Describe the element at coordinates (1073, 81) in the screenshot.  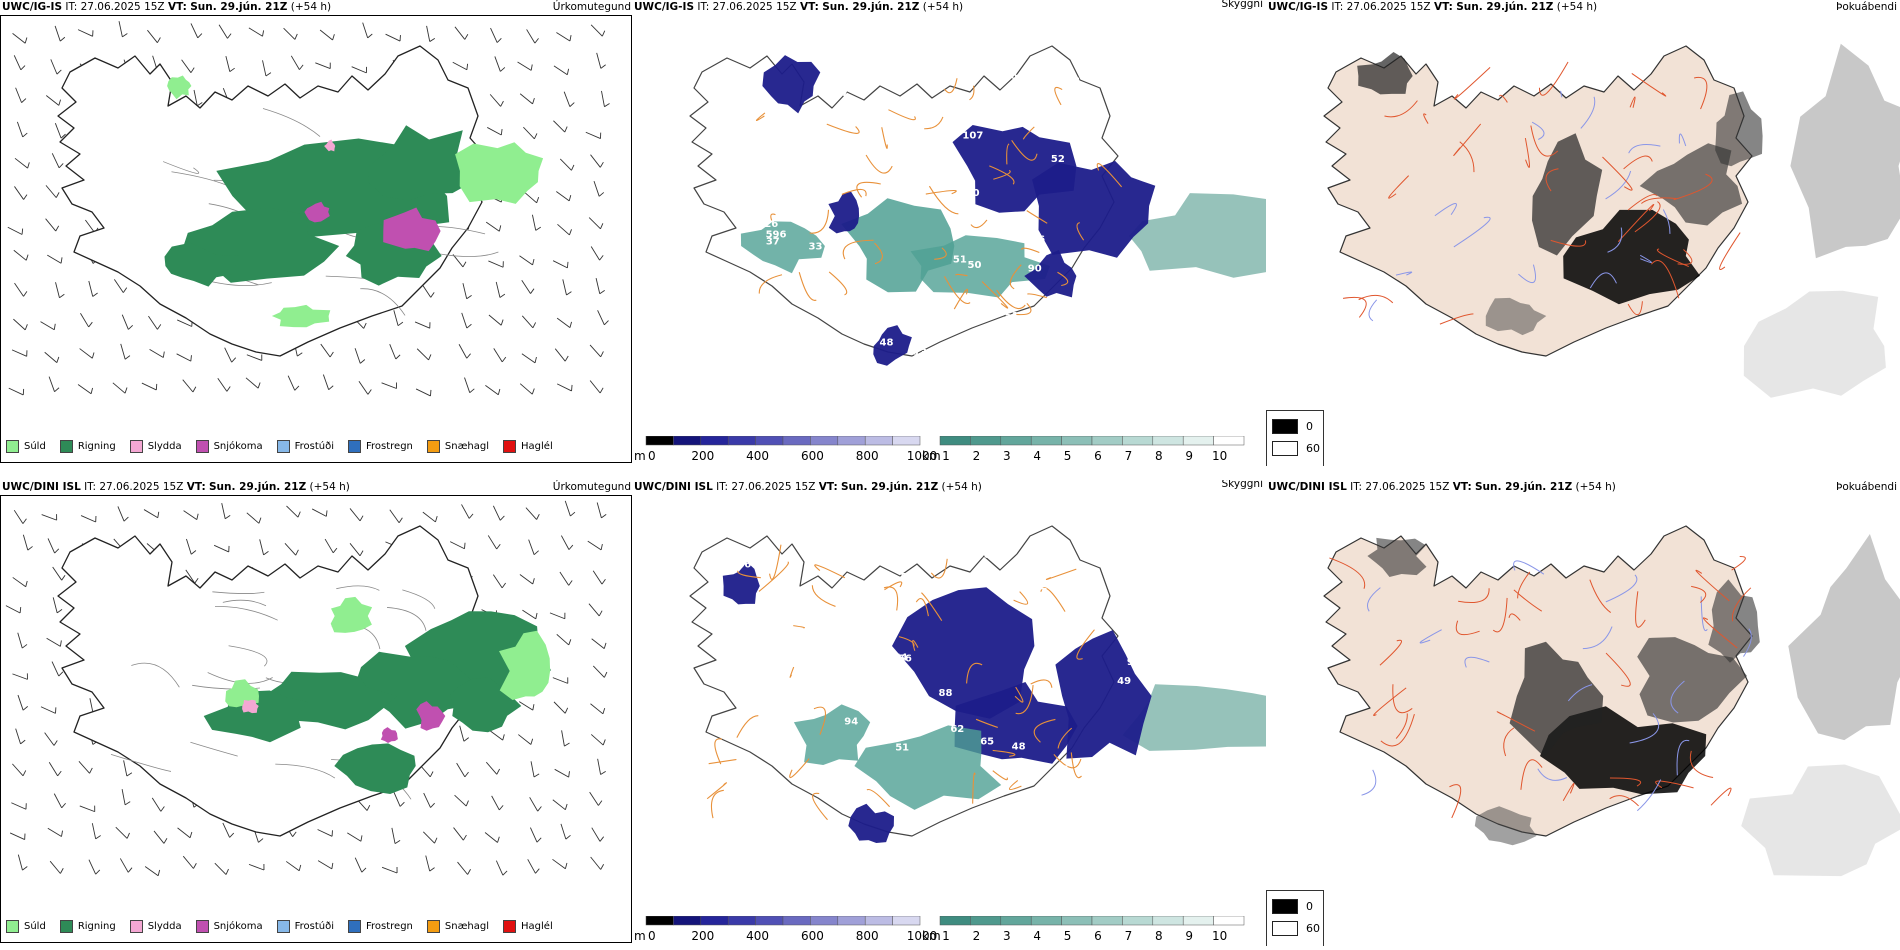
I see `visibility-value-label: 02` at that location.